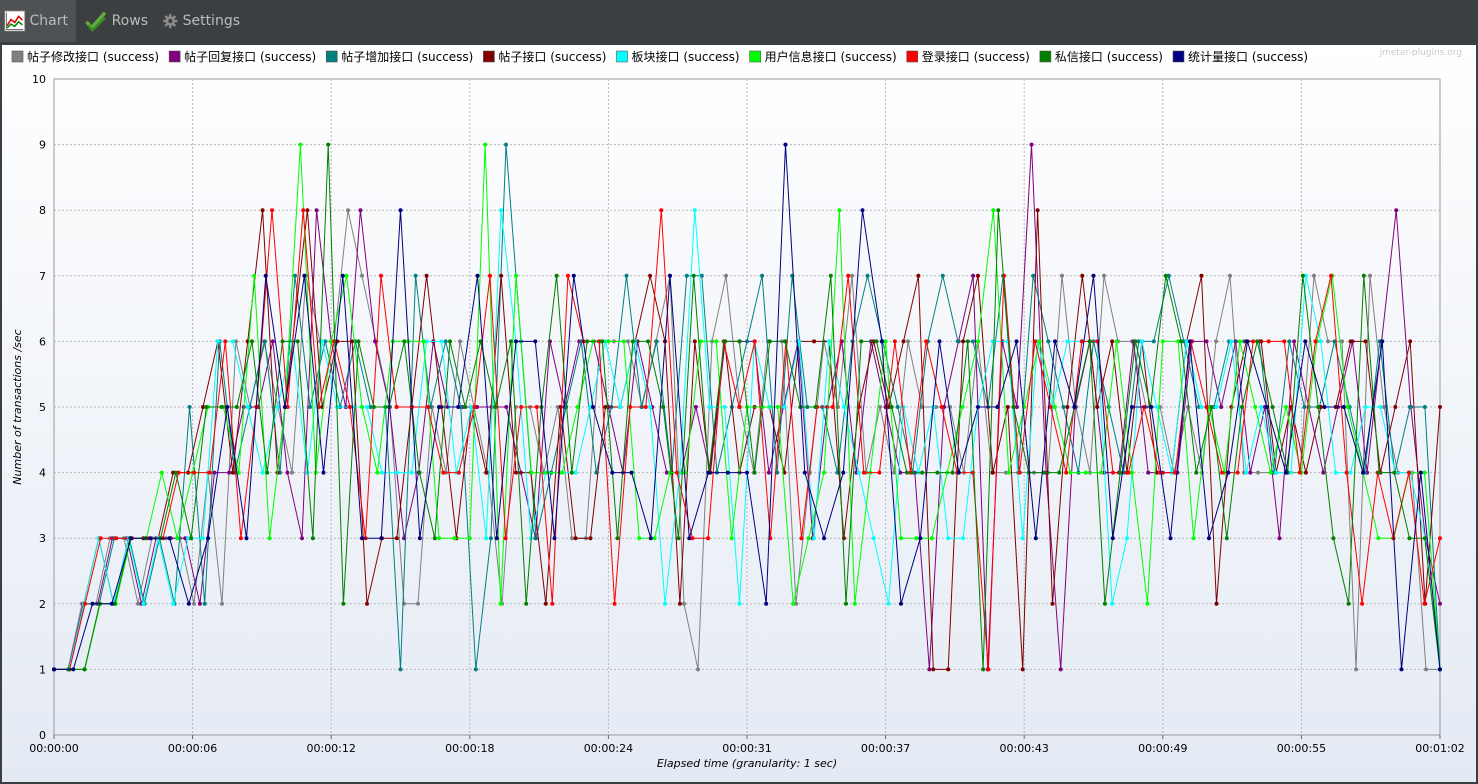  What do you see at coordinates (686, 56) in the screenshot?
I see `legend-label: 板块接口 (success)` at bounding box center [686, 56].